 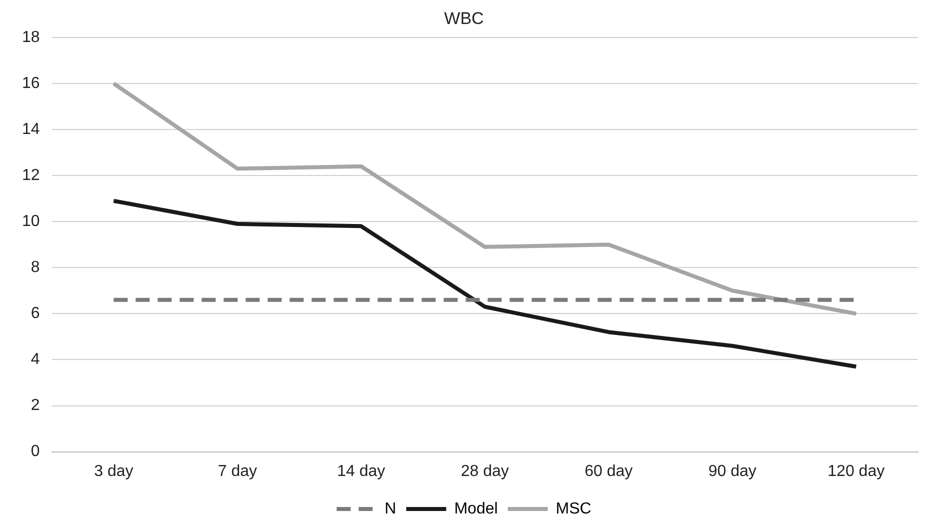 I want to click on legend-label: N, so click(x=390, y=509).